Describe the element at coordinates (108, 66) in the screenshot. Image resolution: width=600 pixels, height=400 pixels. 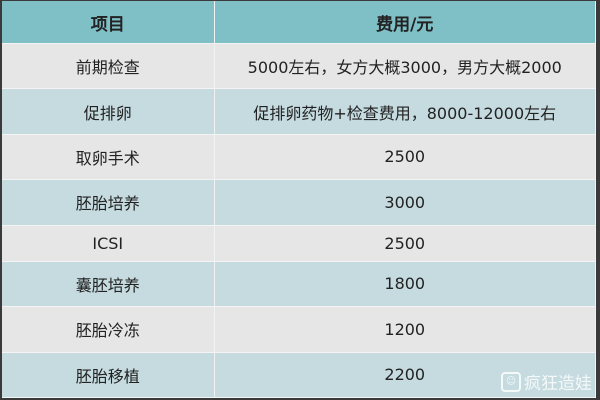
I see `cell-item: 前期检查` at that location.